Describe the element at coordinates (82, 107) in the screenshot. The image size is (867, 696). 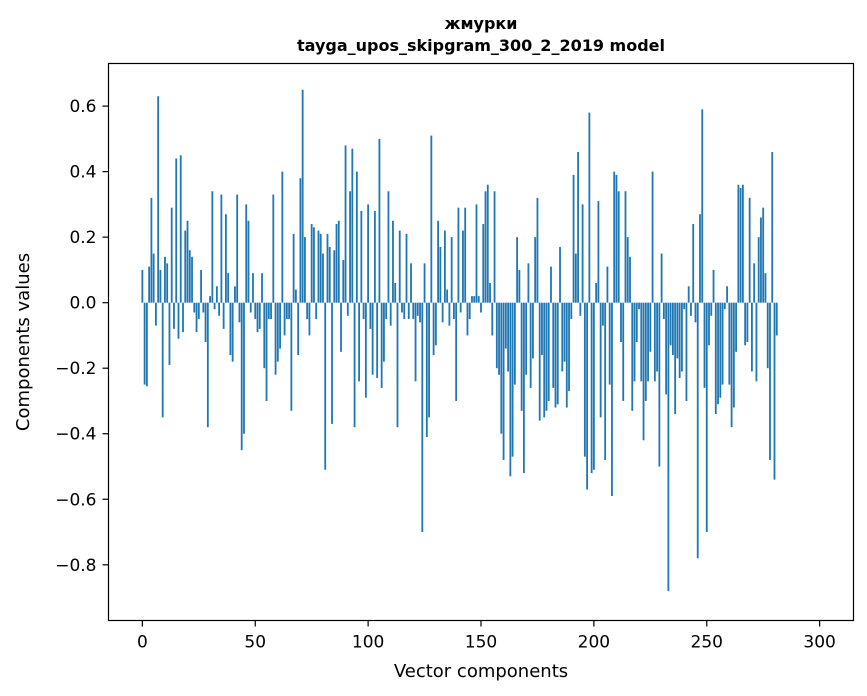
I see `y-tick-label: 0.6` at that location.